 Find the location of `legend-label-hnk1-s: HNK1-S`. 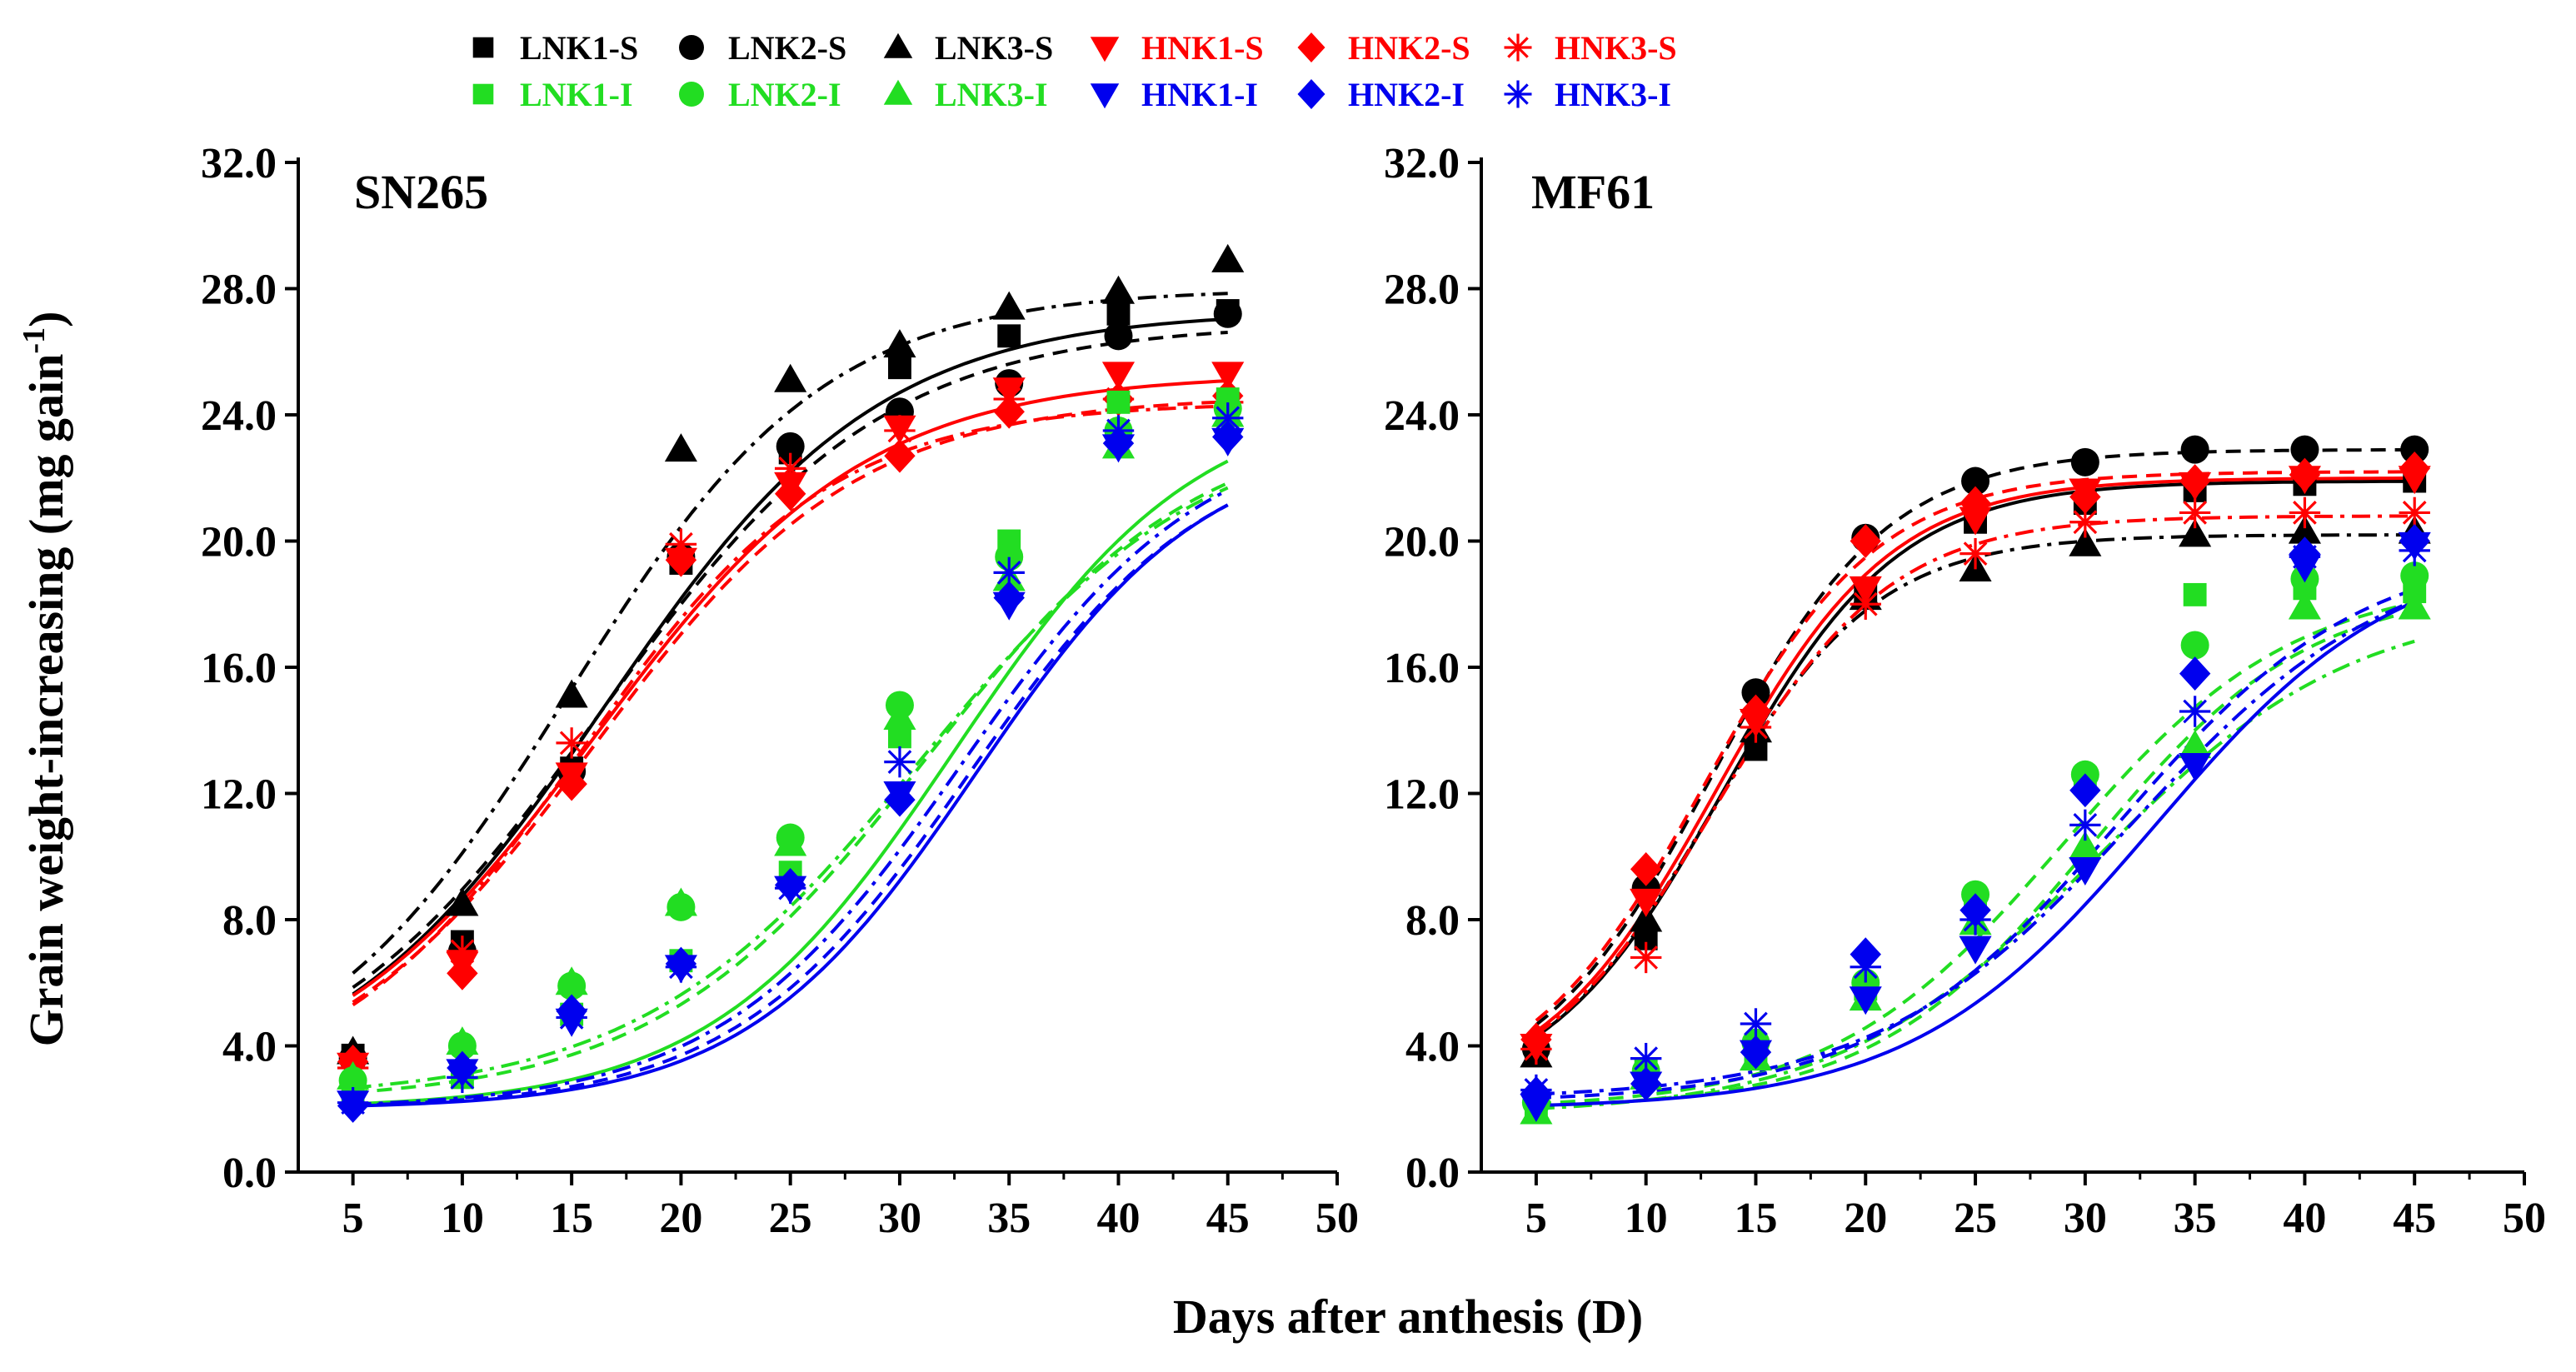

legend-label-hnk1-s: HNK1-S is located at coordinates (1202, 48).